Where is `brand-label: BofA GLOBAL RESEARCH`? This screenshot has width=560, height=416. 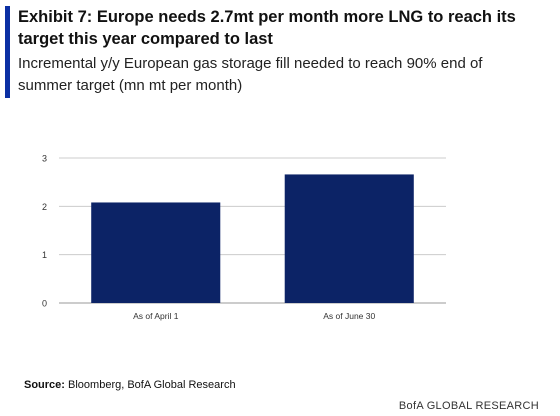 brand-label: BofA GLOBAL RESEARCH is located at coordinates (468, 406).